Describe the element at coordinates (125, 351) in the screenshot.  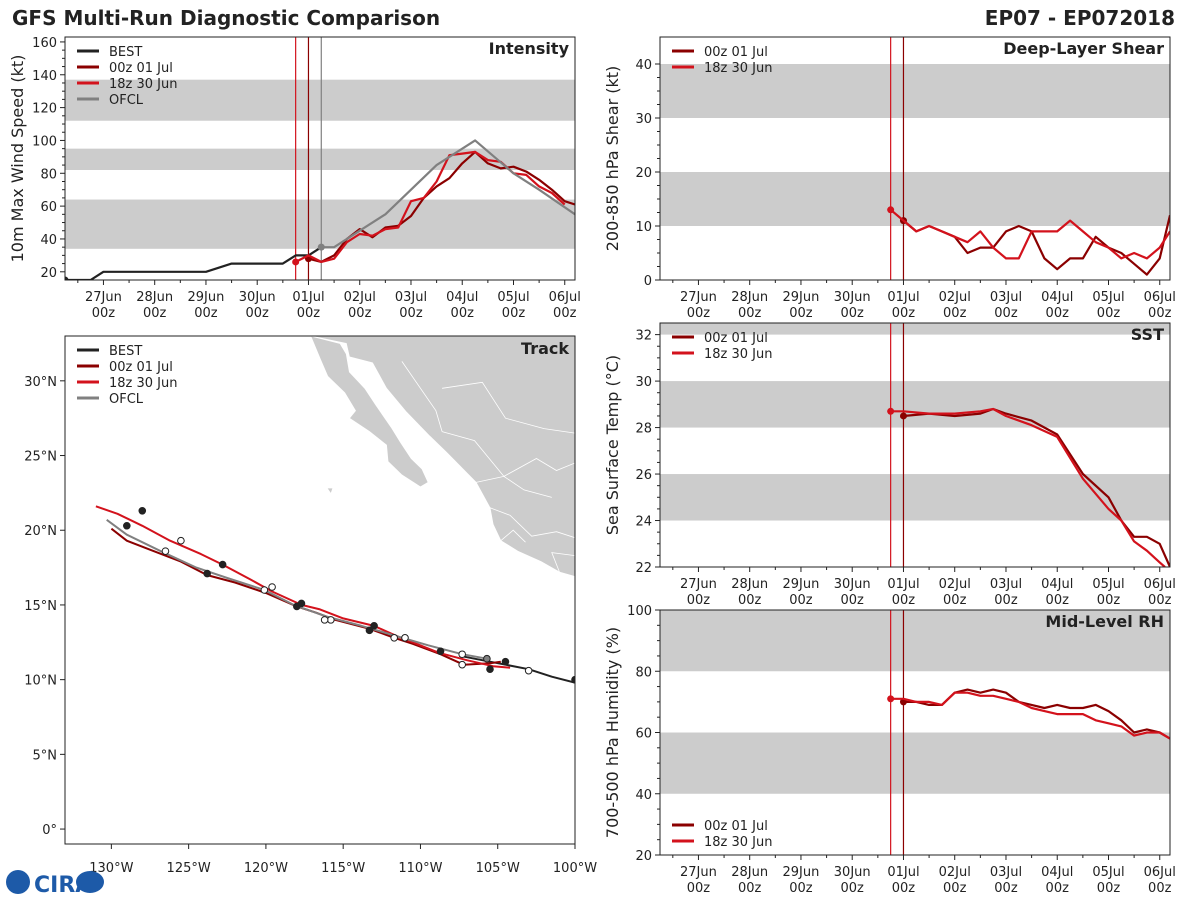
I see `track-legend-label-best: BEST` at that location.